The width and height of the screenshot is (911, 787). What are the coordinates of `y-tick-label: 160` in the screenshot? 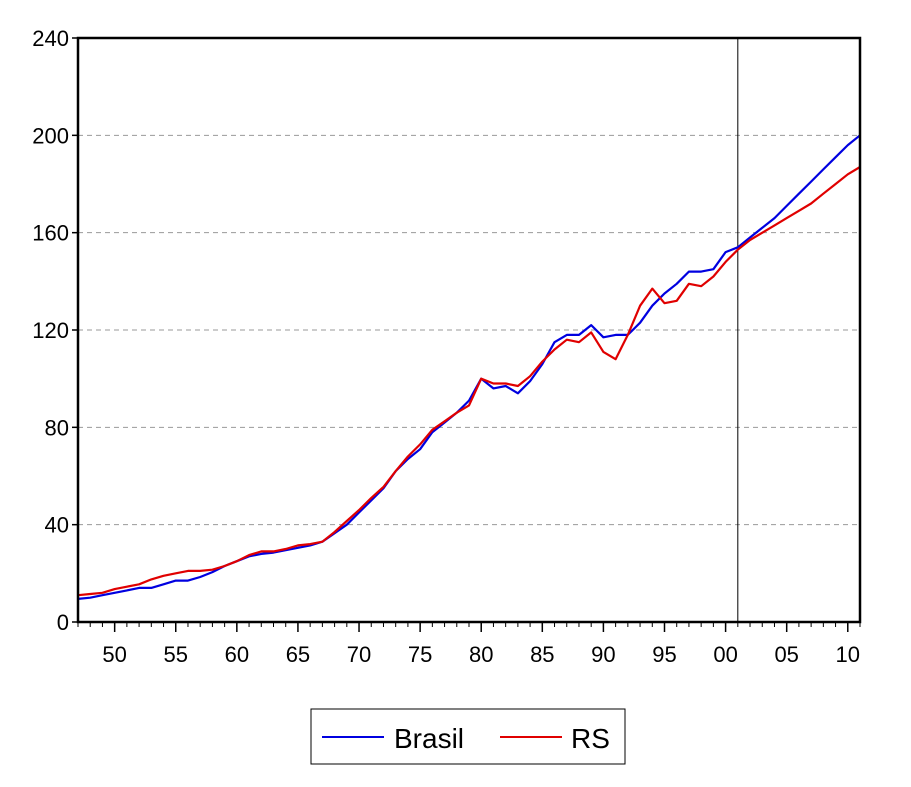 It's located at (50, 233).